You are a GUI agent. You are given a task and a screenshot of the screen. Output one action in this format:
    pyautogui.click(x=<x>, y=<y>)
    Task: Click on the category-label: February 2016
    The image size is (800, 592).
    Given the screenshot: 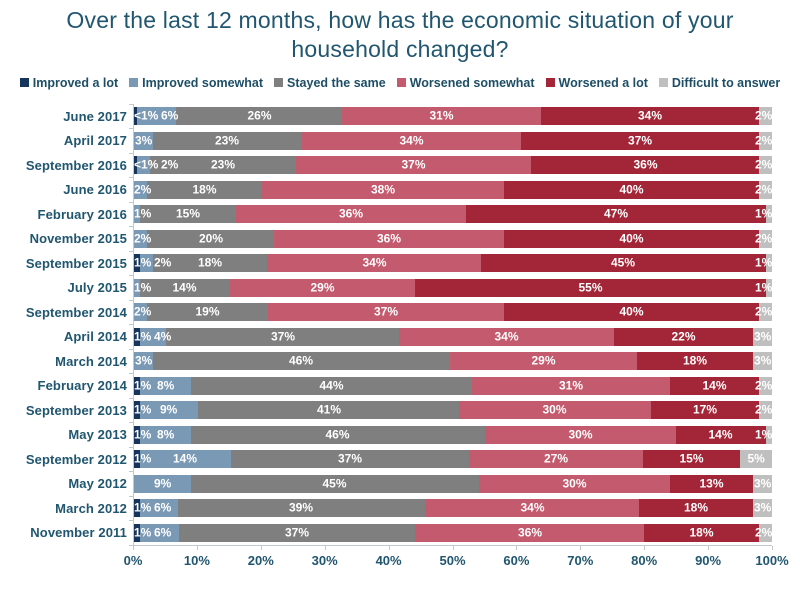 What is the action you would take?
    pyautogui.click(x=82, y=214)
    